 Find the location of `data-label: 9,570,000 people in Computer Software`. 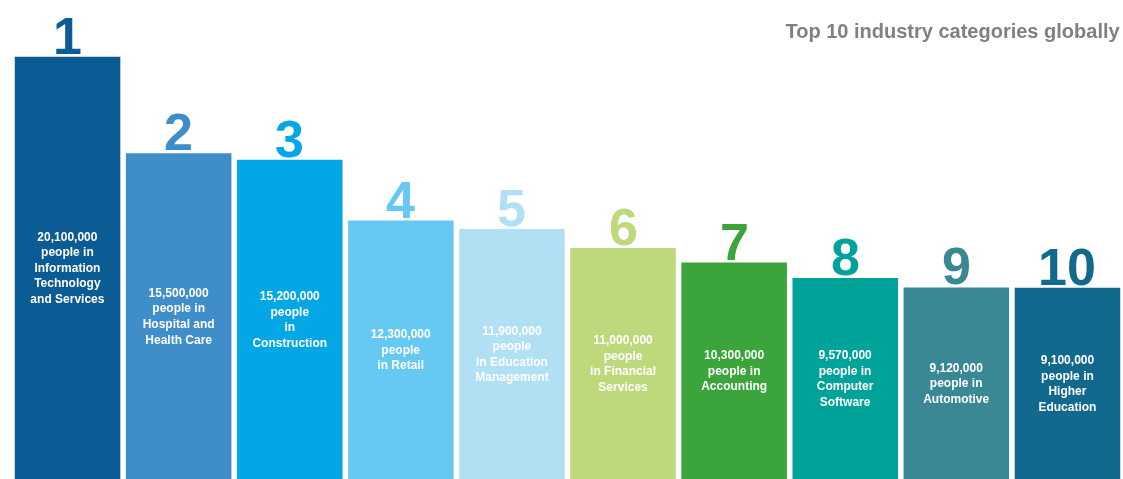

data-label: 9,570,000 people in Computer Software is located at coordinates (845, 378).